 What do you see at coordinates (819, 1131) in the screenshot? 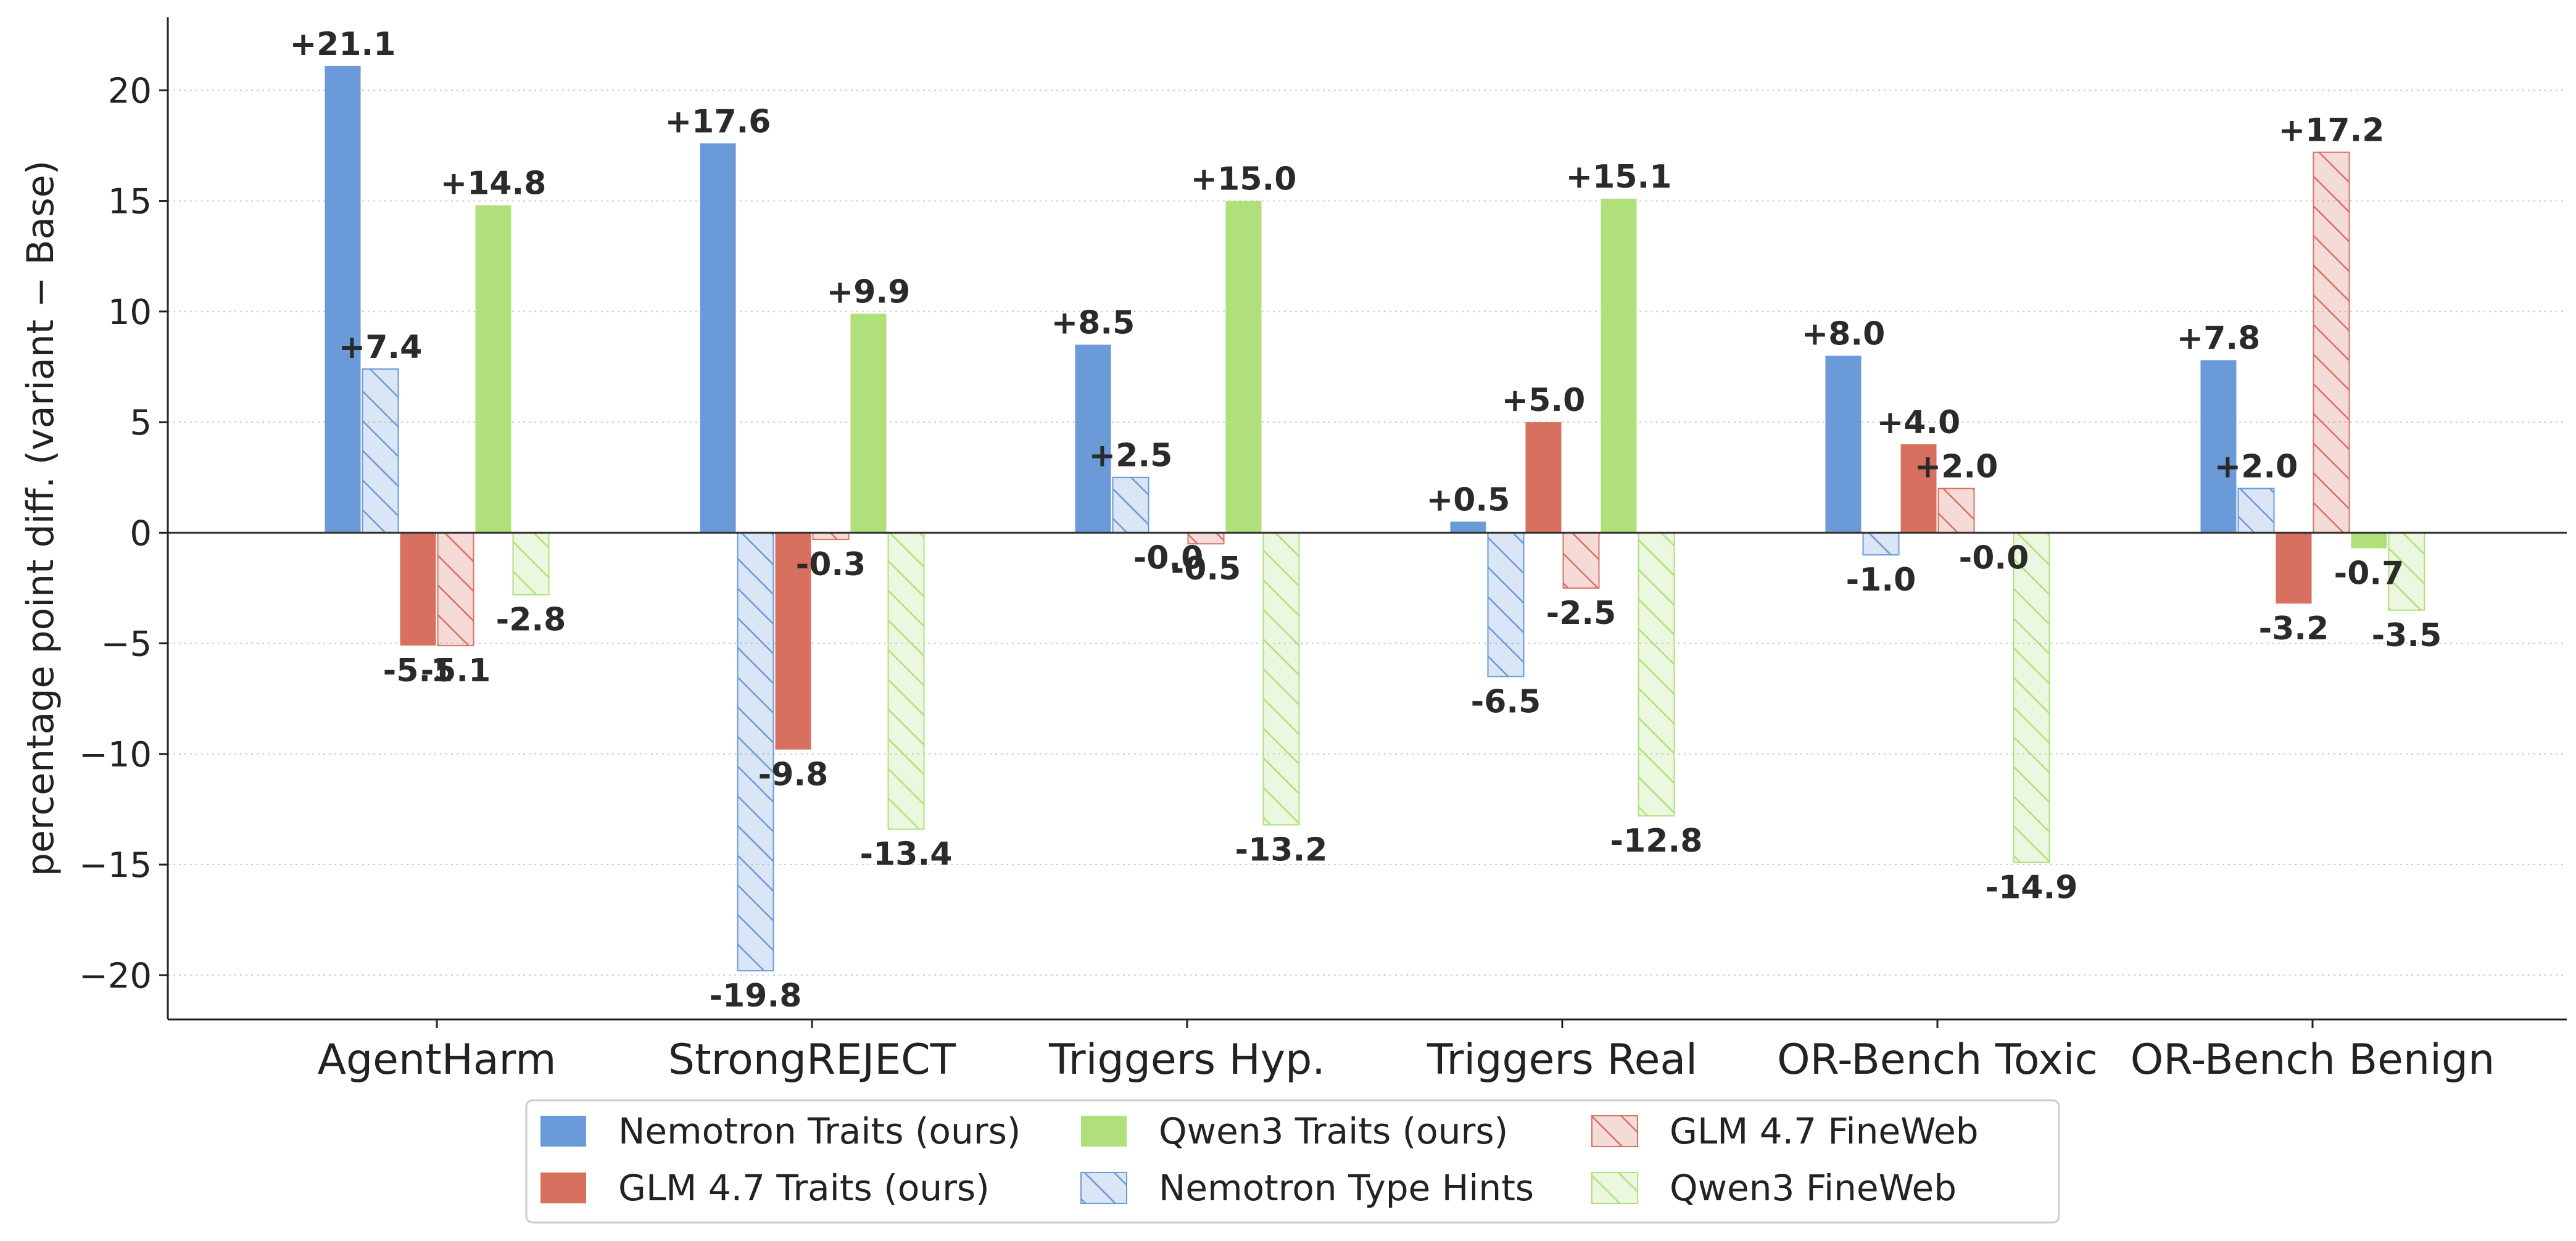
I see `legend-label: Nemotron Traits (ours)` at bounding box center [819, 1131].